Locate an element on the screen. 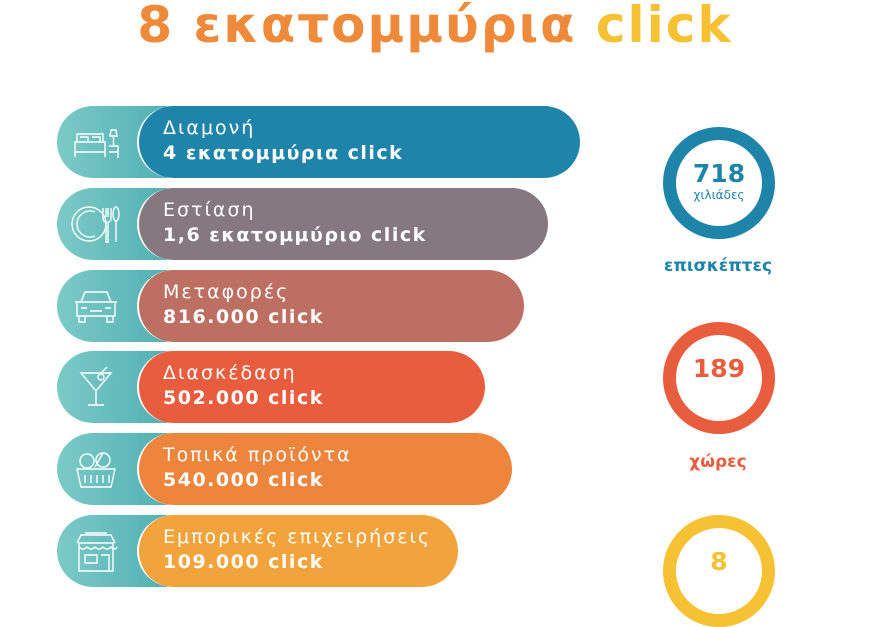 This screenshot has height=627, width=870. stat-unit: χιλιάδες is located at coordinates (719, 195).